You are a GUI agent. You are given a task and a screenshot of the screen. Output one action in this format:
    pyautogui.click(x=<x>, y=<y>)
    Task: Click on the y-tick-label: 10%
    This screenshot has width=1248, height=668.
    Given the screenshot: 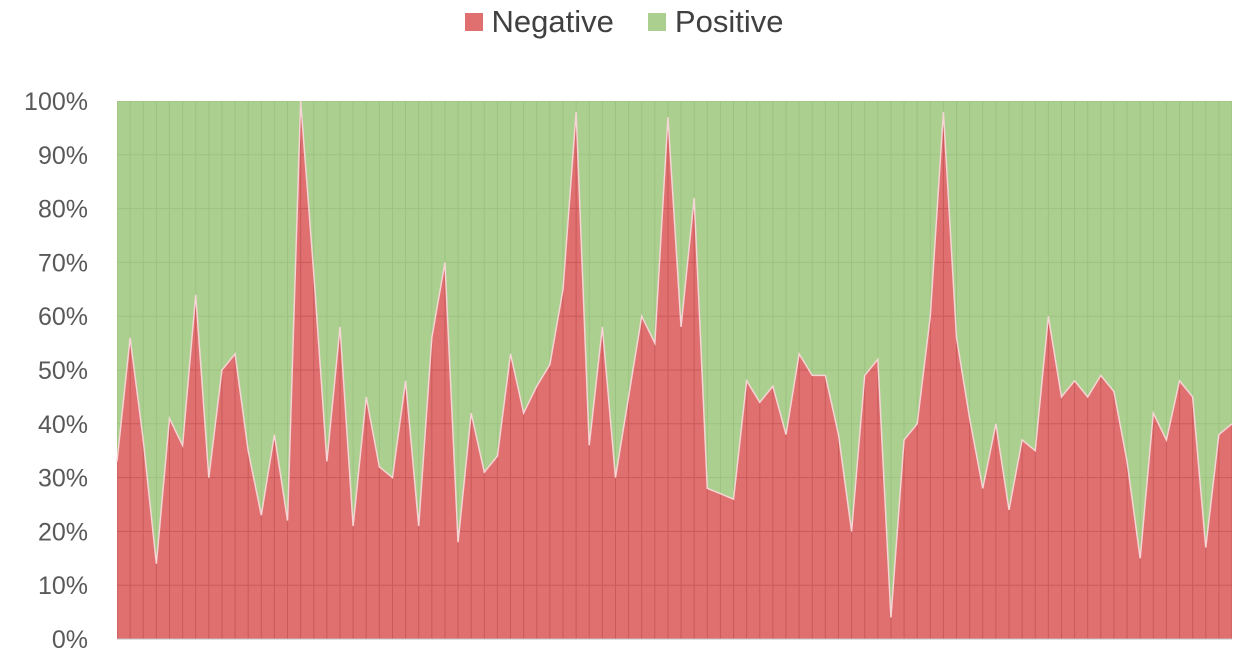 What is the action you would take?
    pyautogui.click(x=63, y=586)
    